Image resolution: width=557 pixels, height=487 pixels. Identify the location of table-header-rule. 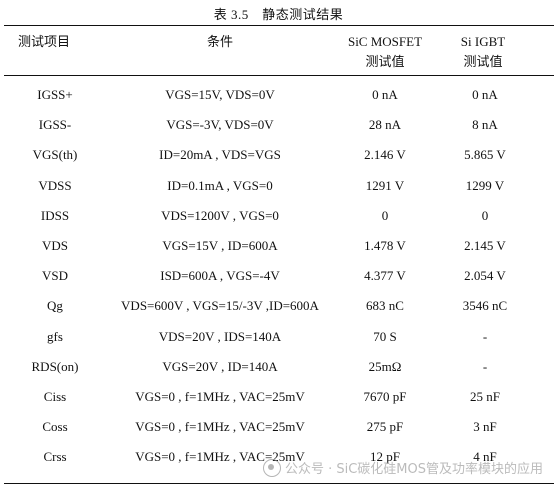
(279, 75).